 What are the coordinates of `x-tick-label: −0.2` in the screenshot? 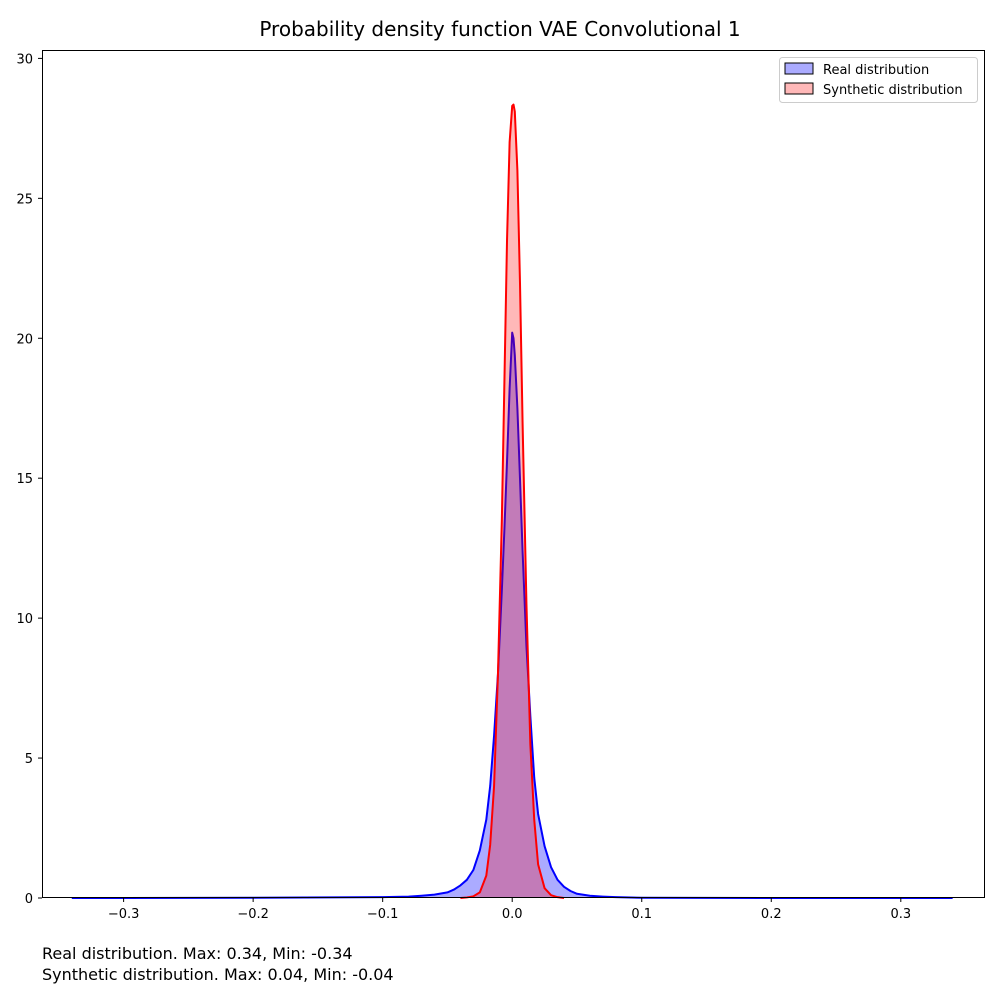 It's located at (253, 914).